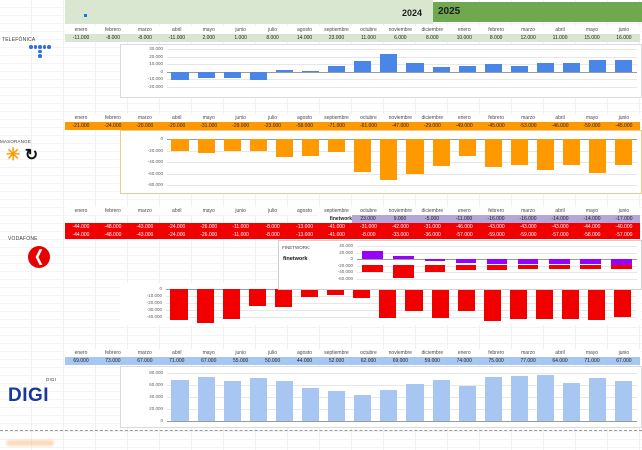 Image resolution: width=642 pixels, height=450 pixels. What do you see at coordinates (464, 227) in the screenshot?
I see `vodafone-value-cell: -46.000` at bounding box center [464, 227].